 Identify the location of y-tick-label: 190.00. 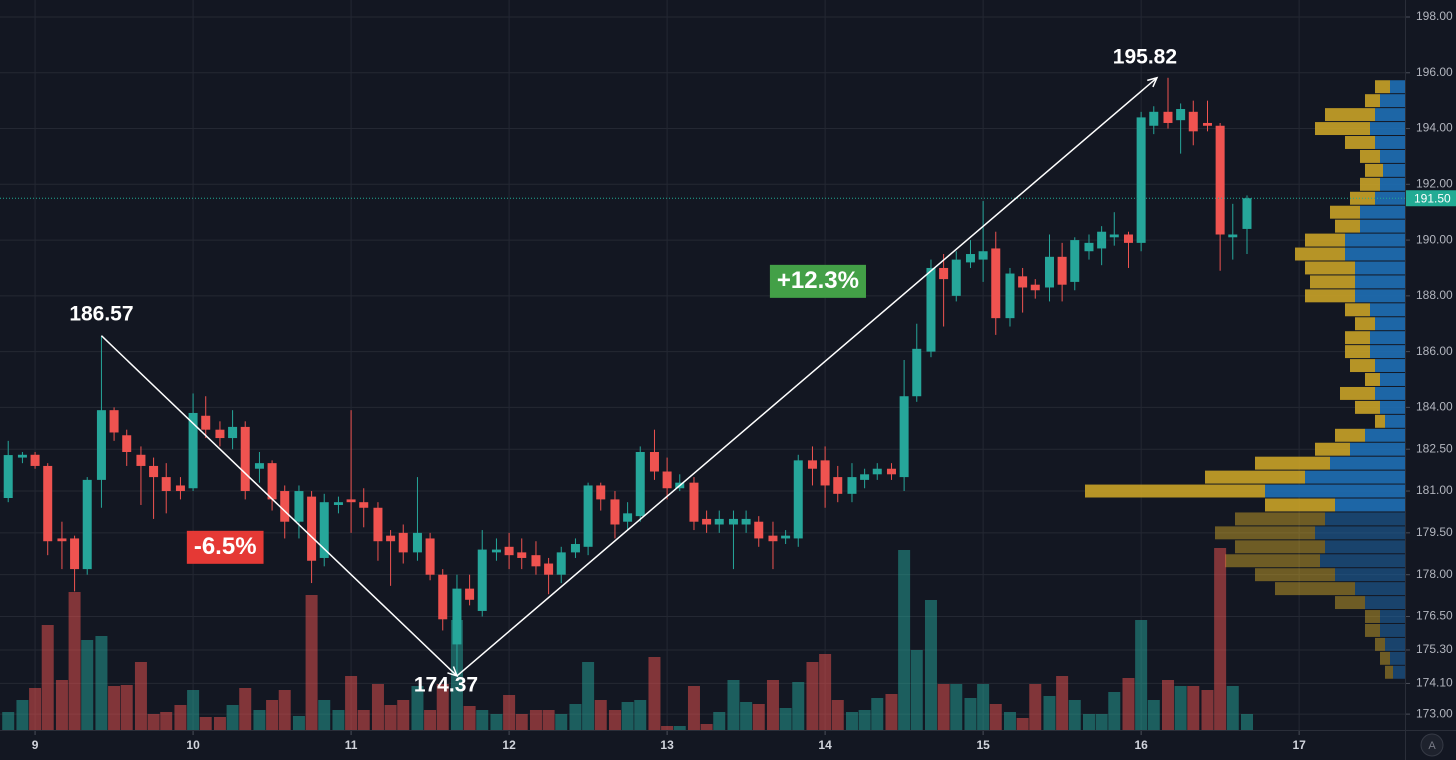
(1434, 239).